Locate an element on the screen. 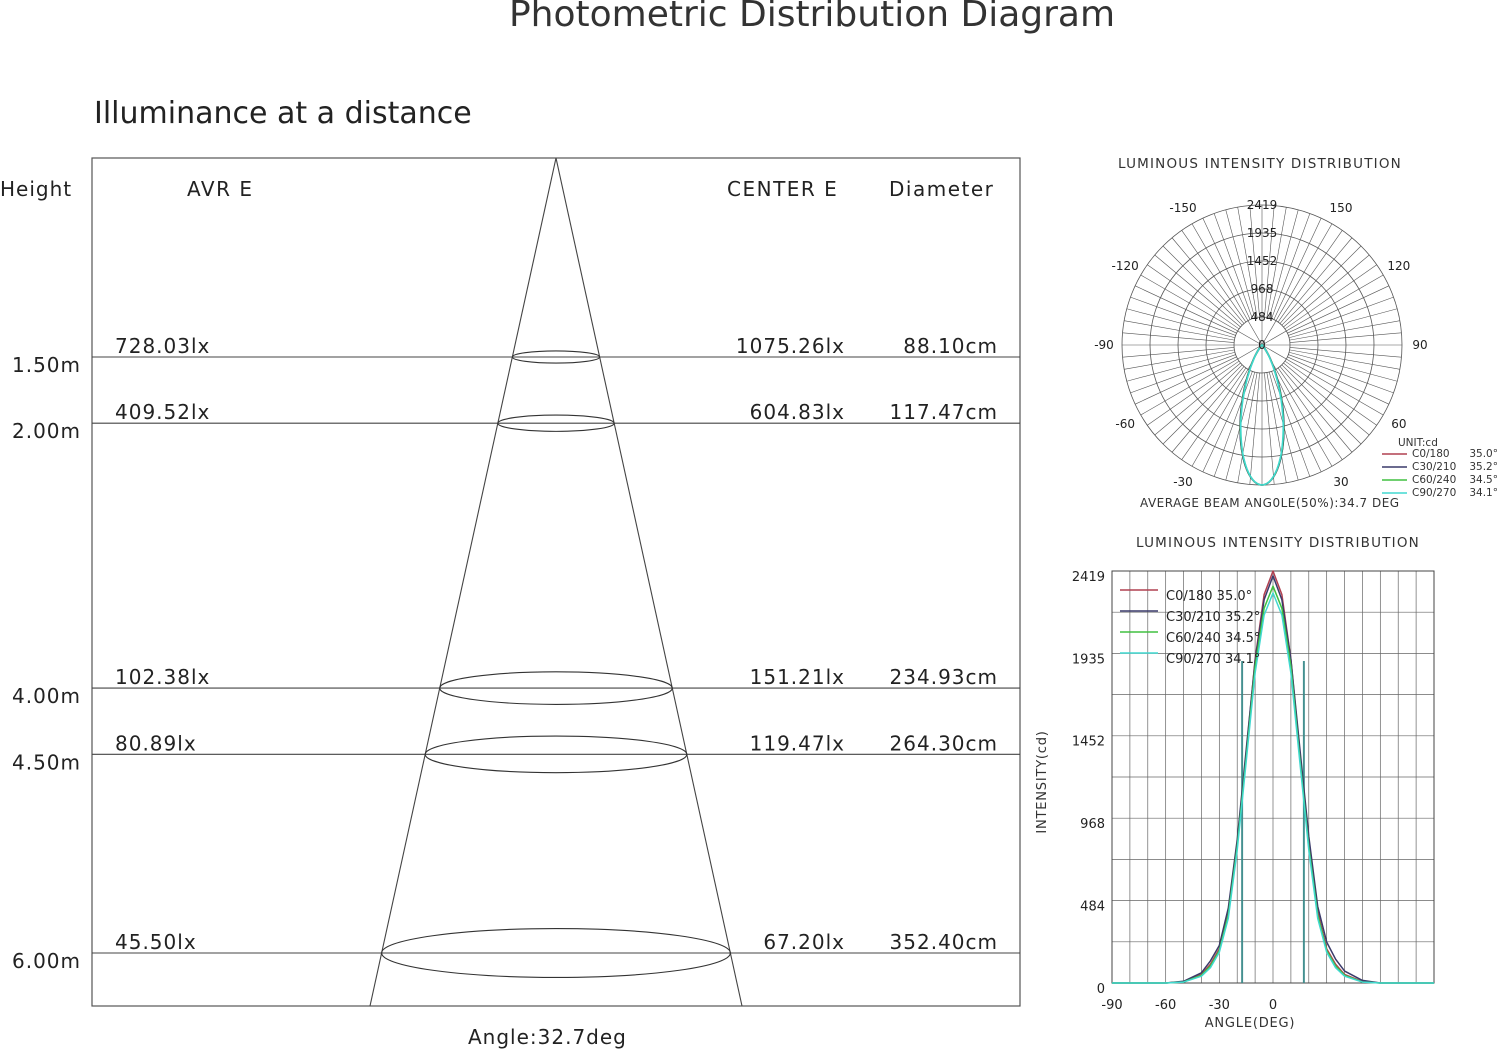  polar-series-curve is located at coordinates (1262, 415).